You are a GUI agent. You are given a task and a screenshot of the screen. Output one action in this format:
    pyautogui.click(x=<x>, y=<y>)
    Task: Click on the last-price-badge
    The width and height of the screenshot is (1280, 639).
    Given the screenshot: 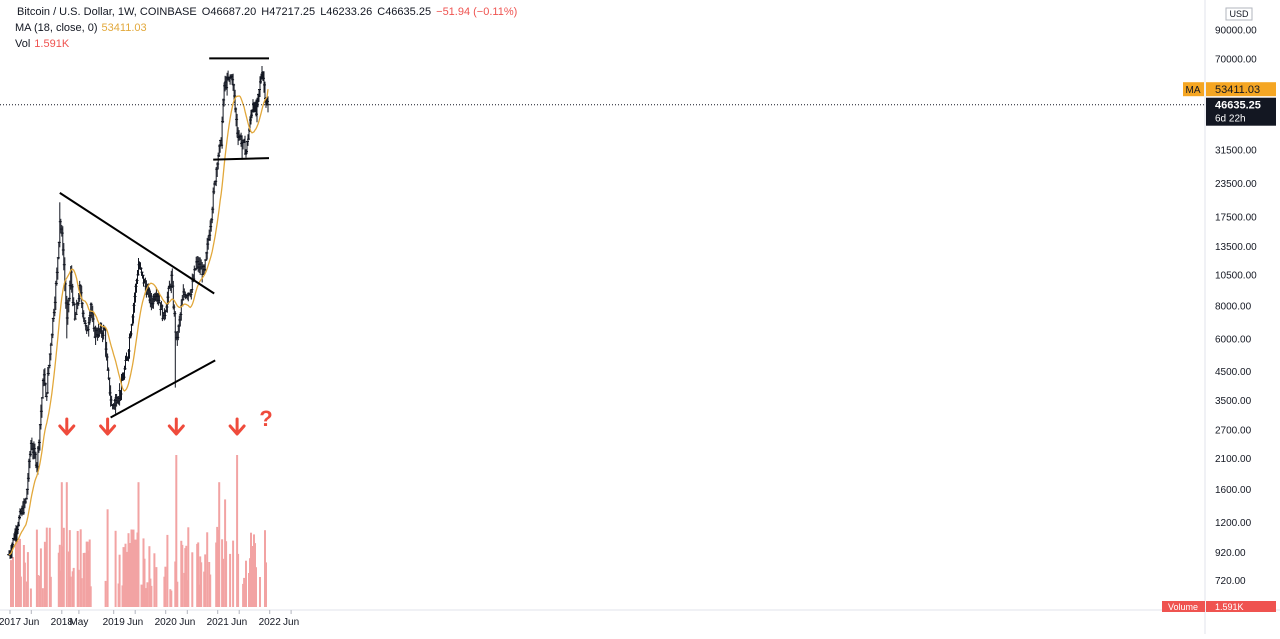 What is the action you would take?
    pyautogui.click(x=1241, y=111)
    